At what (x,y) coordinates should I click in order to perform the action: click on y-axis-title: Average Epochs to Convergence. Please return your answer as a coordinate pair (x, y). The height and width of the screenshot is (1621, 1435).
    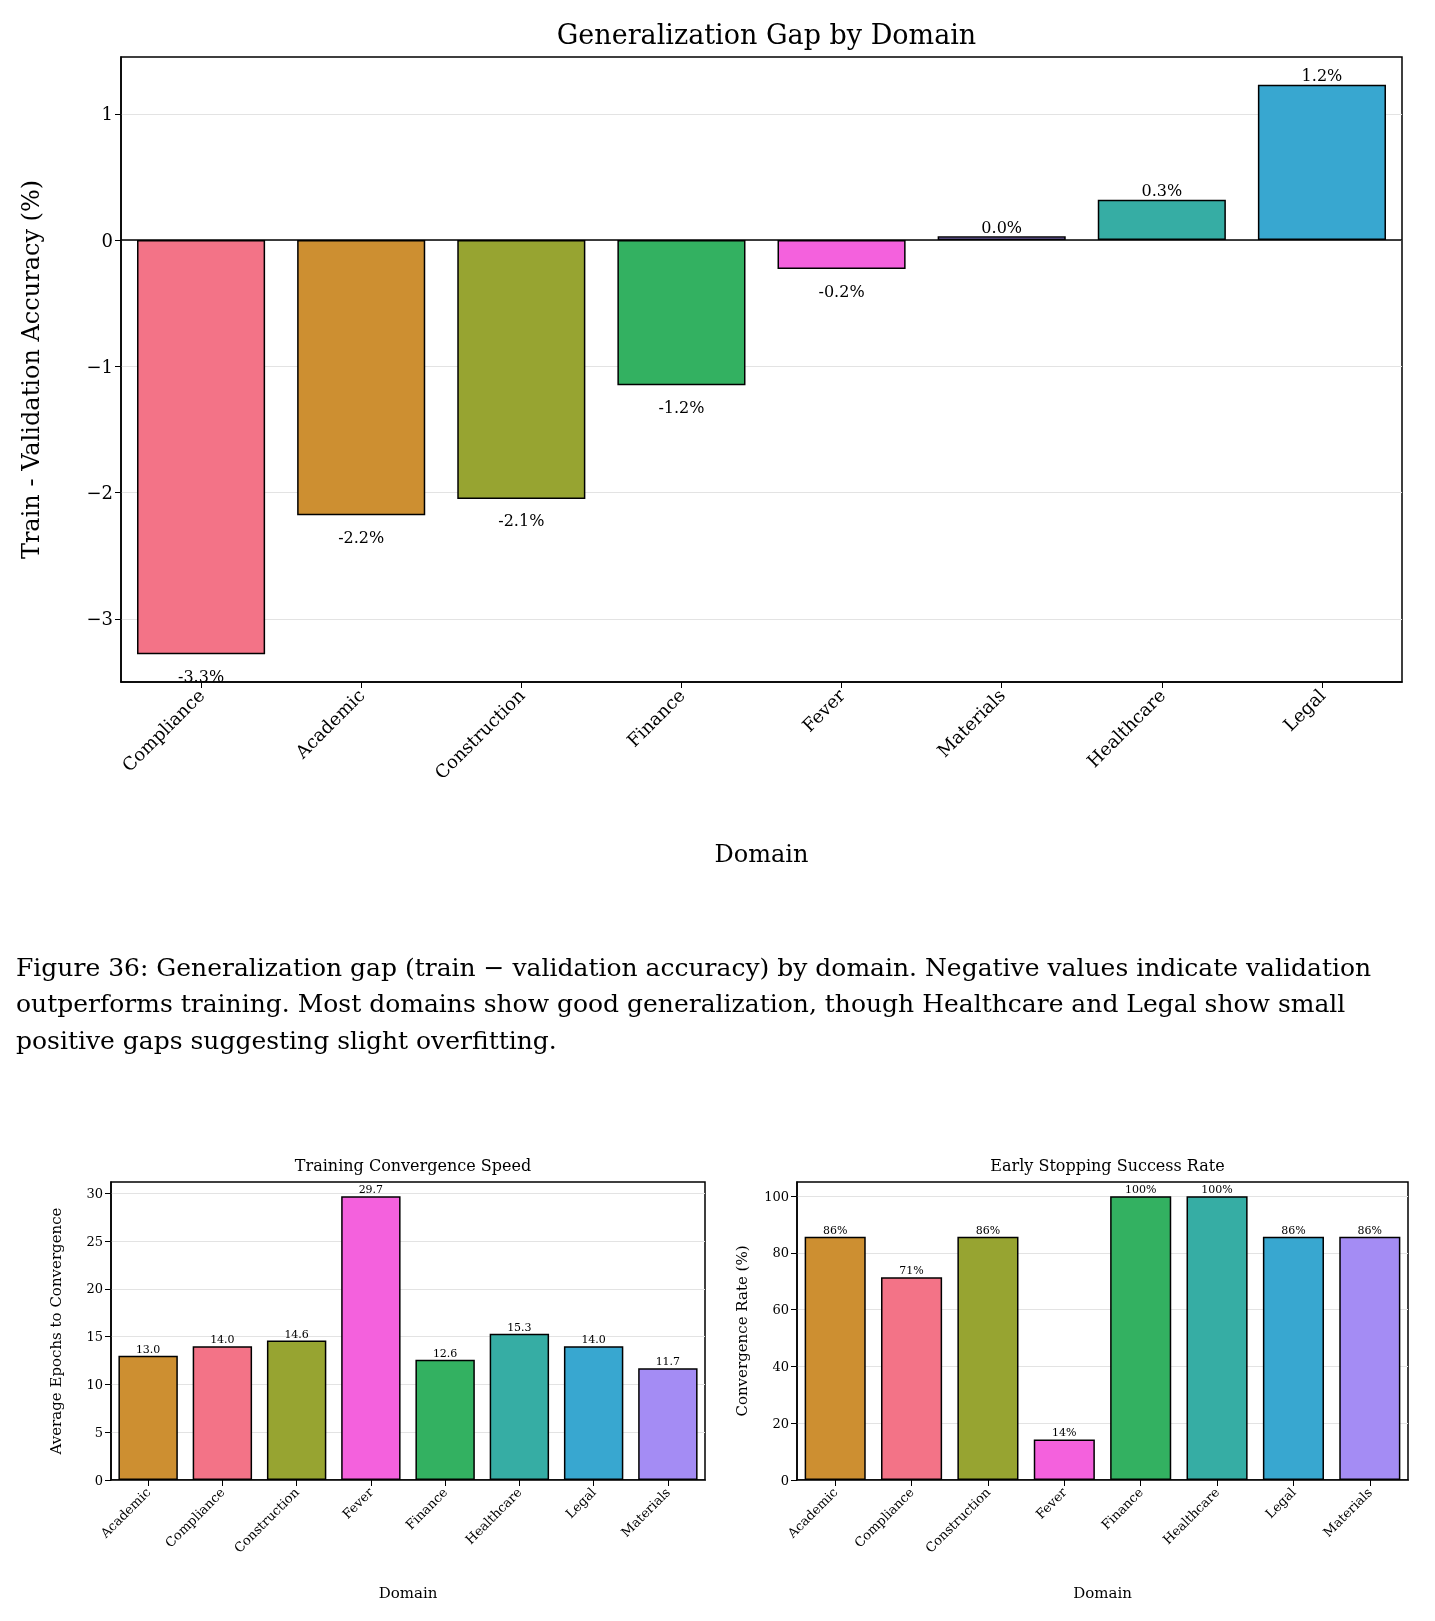
    Looking at the image, I should click on (55, 1331).